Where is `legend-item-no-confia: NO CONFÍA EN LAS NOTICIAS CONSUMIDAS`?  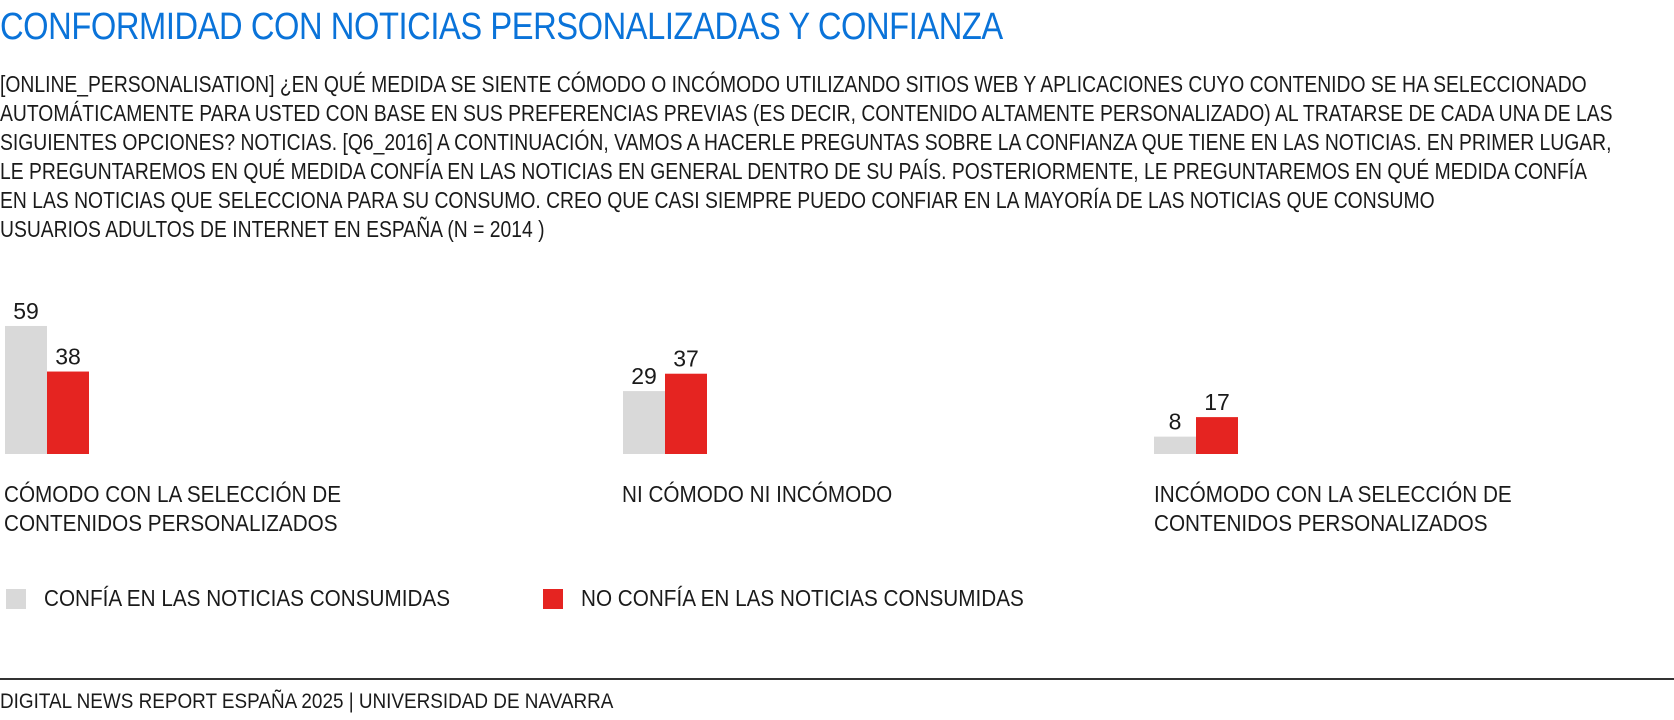
legend-item-no-confia: NO CONFÍA EN LAS NOTICIAS CONSUMIDAS is located at coordinates (808, 598).